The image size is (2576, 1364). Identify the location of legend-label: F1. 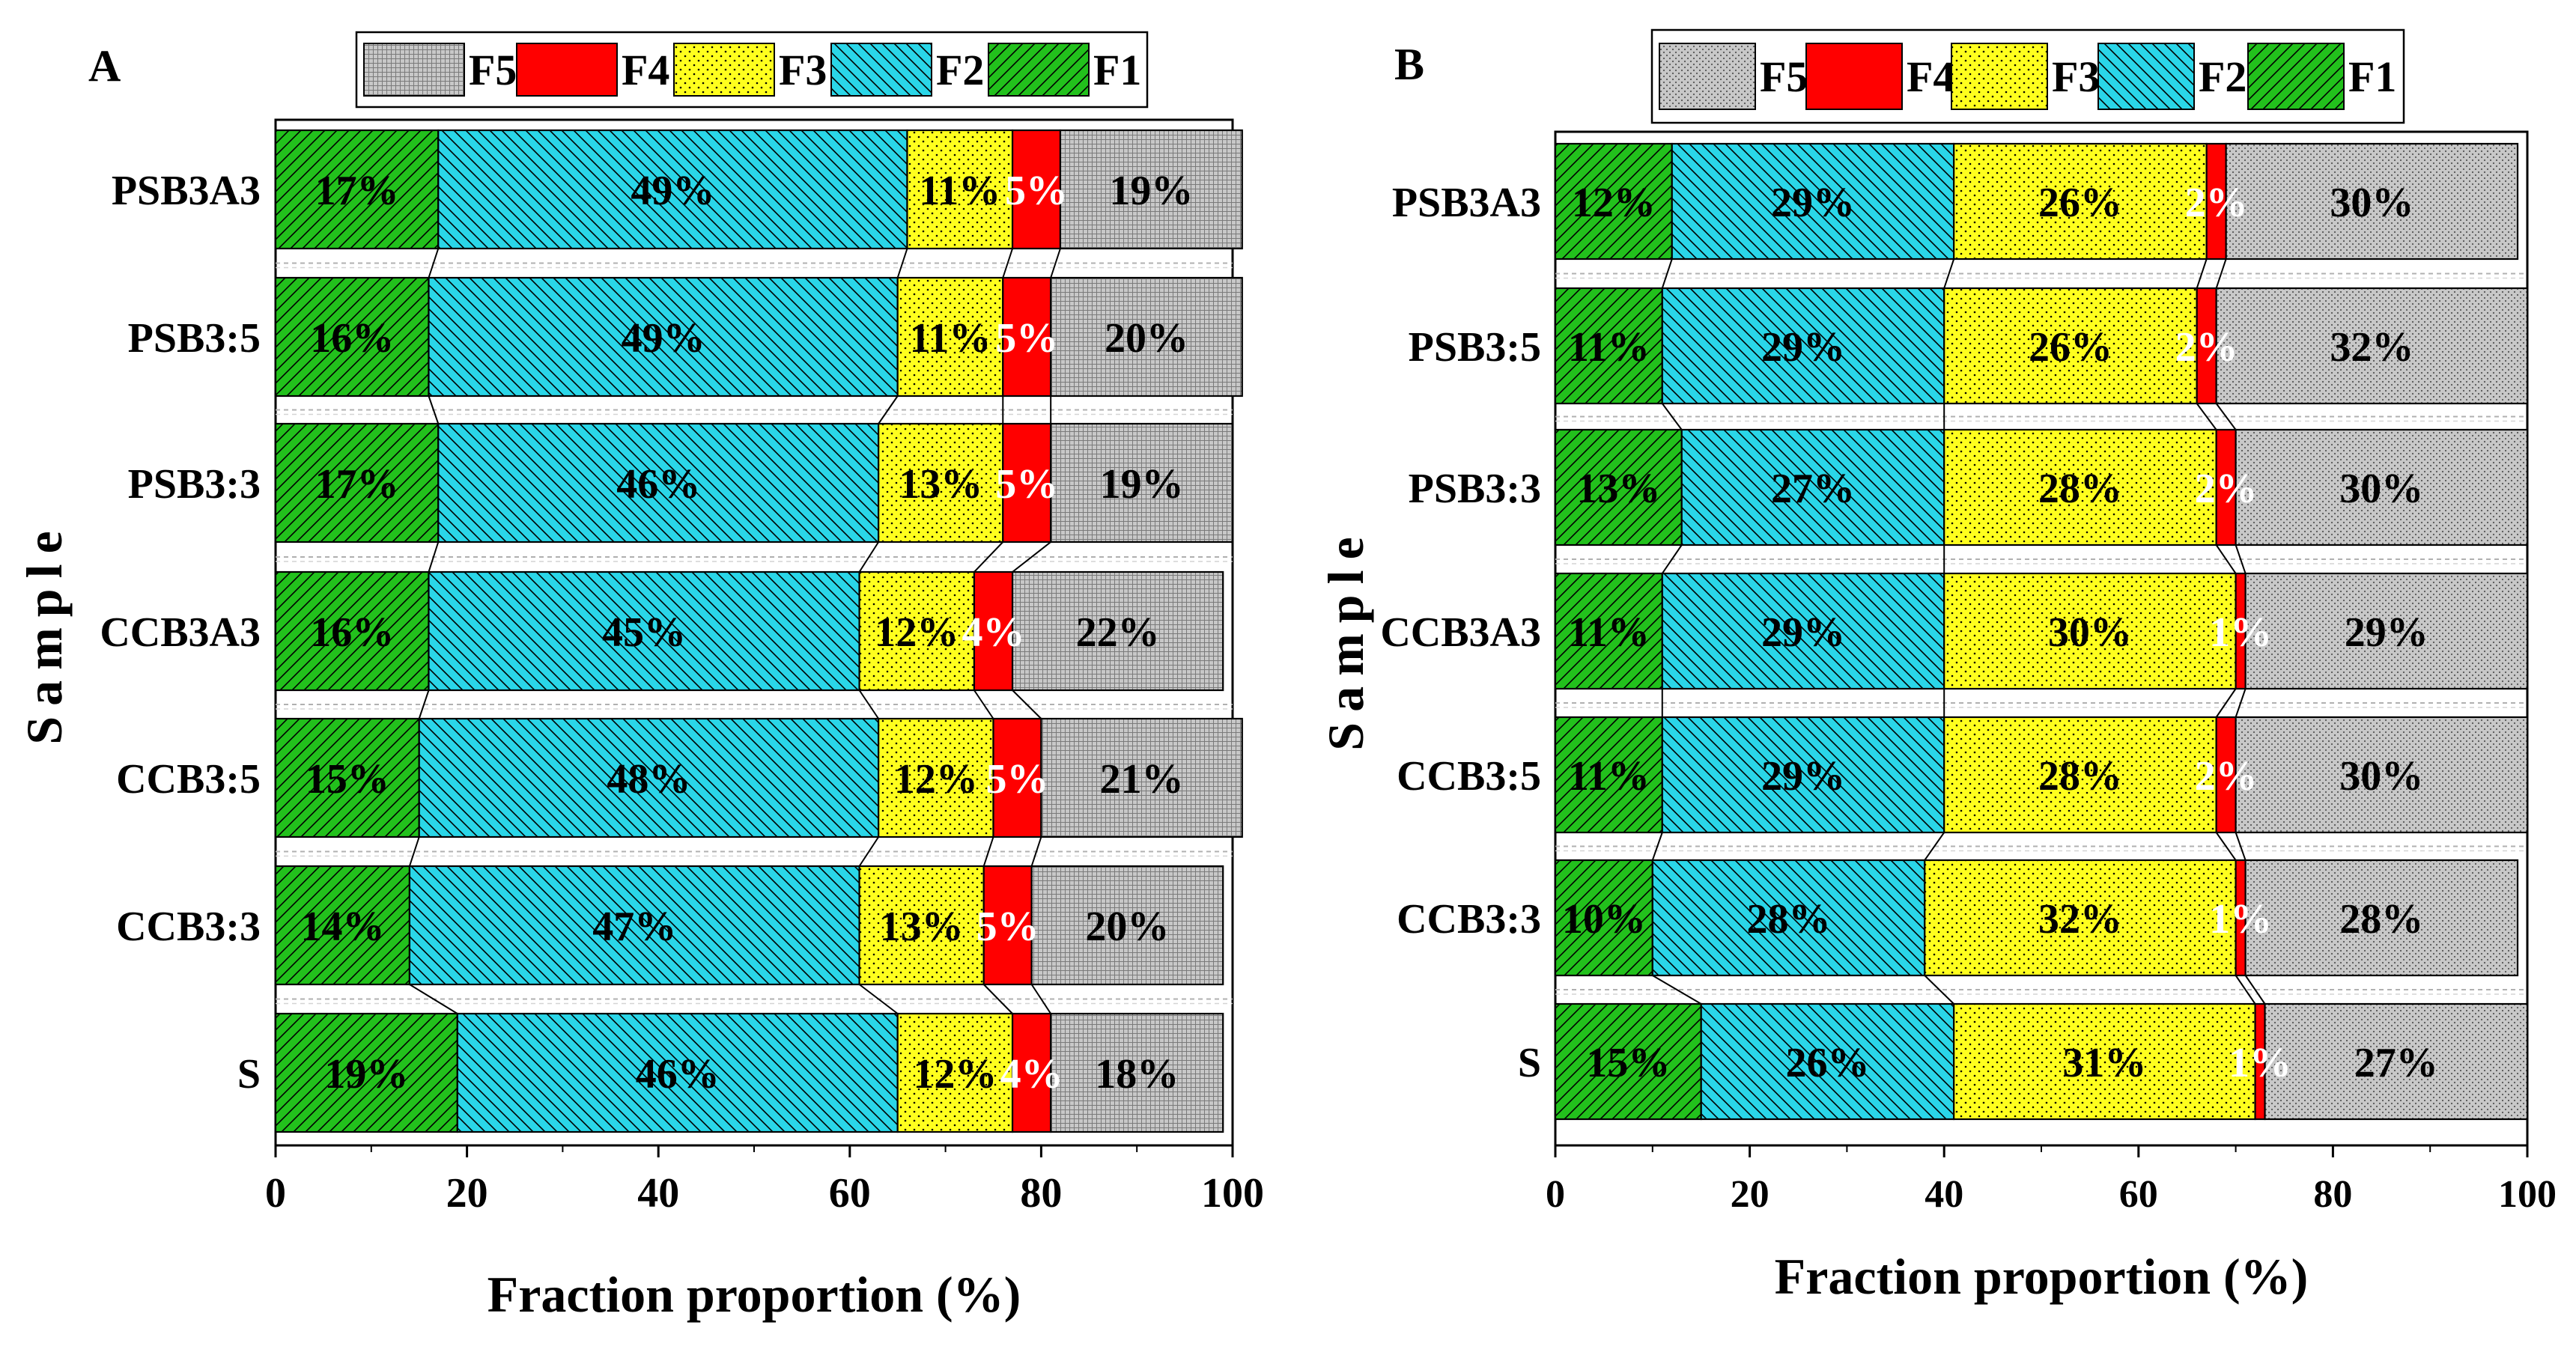
(2372, 76).